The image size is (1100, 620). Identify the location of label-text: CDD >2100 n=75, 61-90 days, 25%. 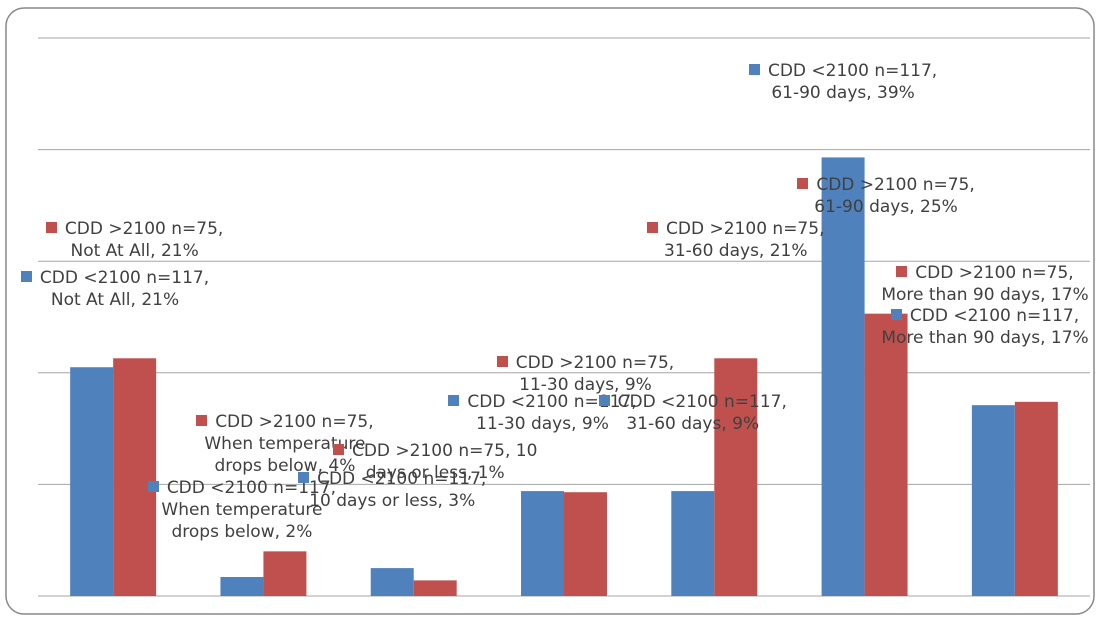
(894, 195).